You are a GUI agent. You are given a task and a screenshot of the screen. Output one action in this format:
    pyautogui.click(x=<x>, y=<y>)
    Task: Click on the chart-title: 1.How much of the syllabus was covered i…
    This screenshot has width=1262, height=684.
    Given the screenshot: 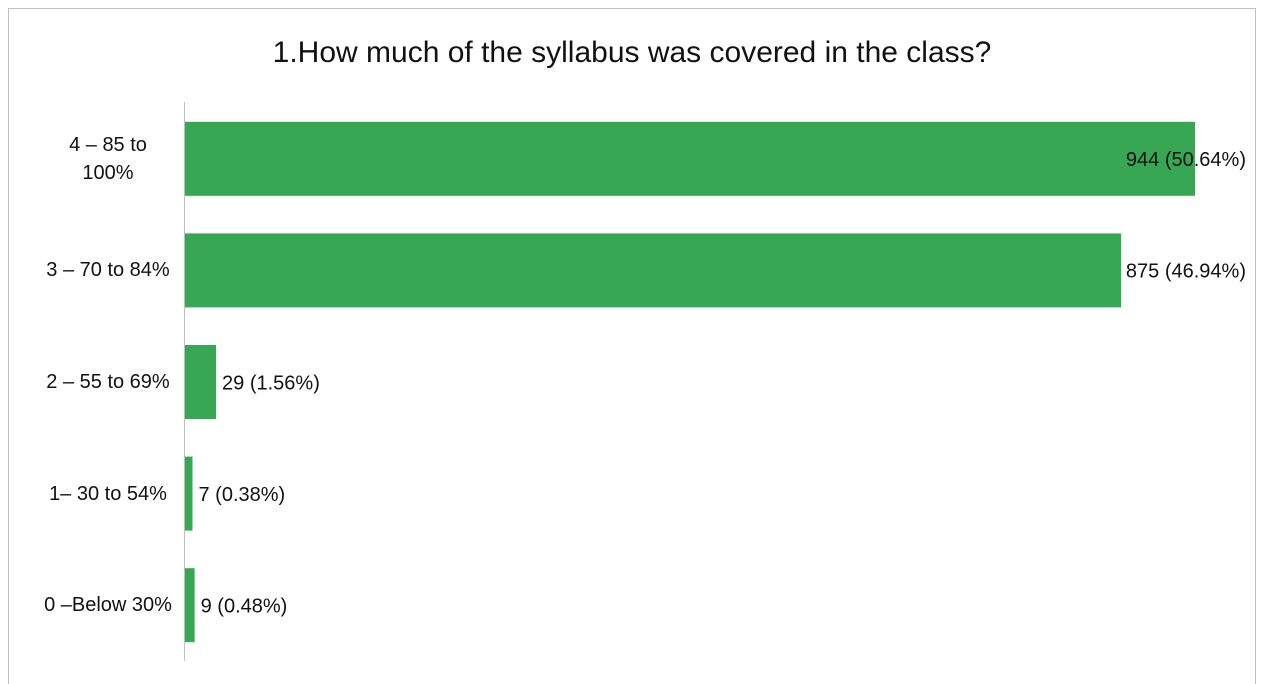 What is the action you would take?
    pyautogui.click(x=632, y=52)
    